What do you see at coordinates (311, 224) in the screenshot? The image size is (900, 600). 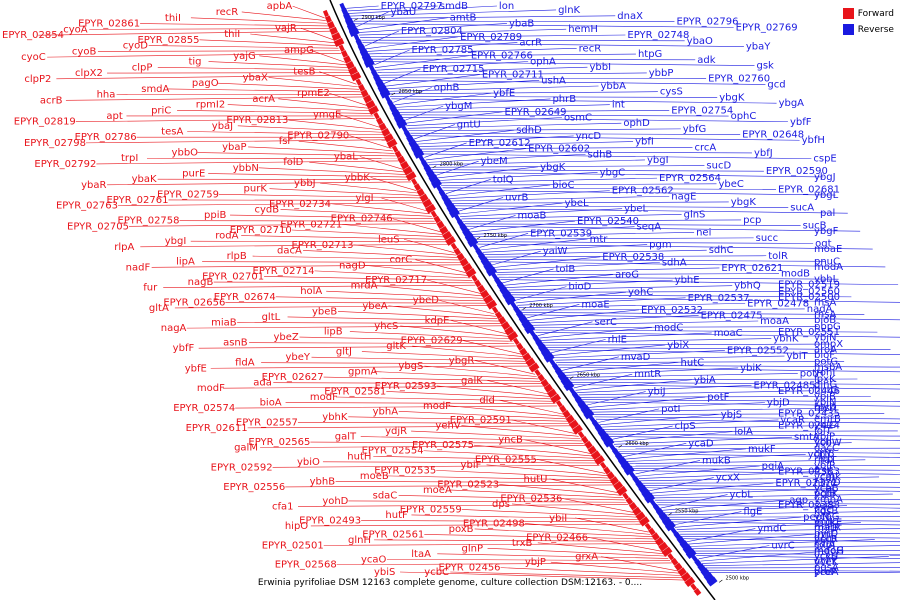 I see `forward-gene-label: EPYR_02721` at bounding box center [311, 224].